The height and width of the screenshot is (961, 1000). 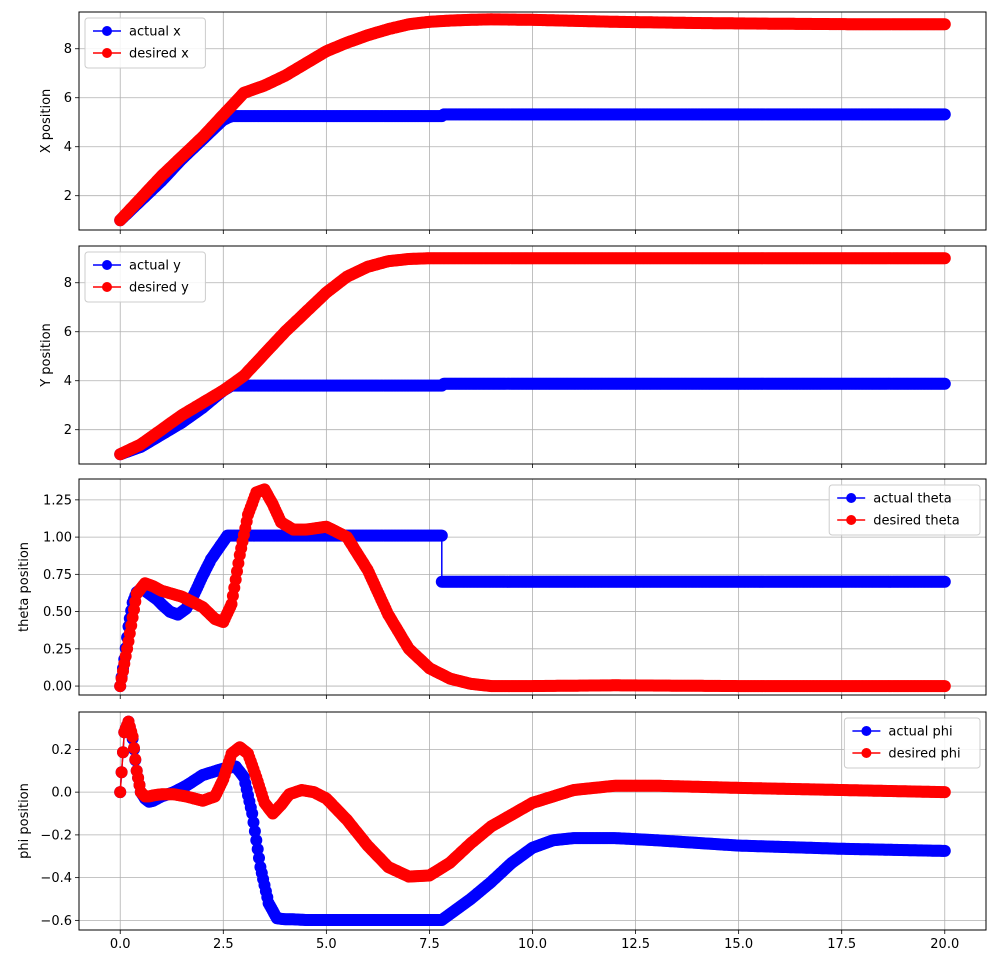 What do you see at coordinates (532, 799) in the screenshot?
I see `series-markers-desired-phi` at bounding box center [532, 799].